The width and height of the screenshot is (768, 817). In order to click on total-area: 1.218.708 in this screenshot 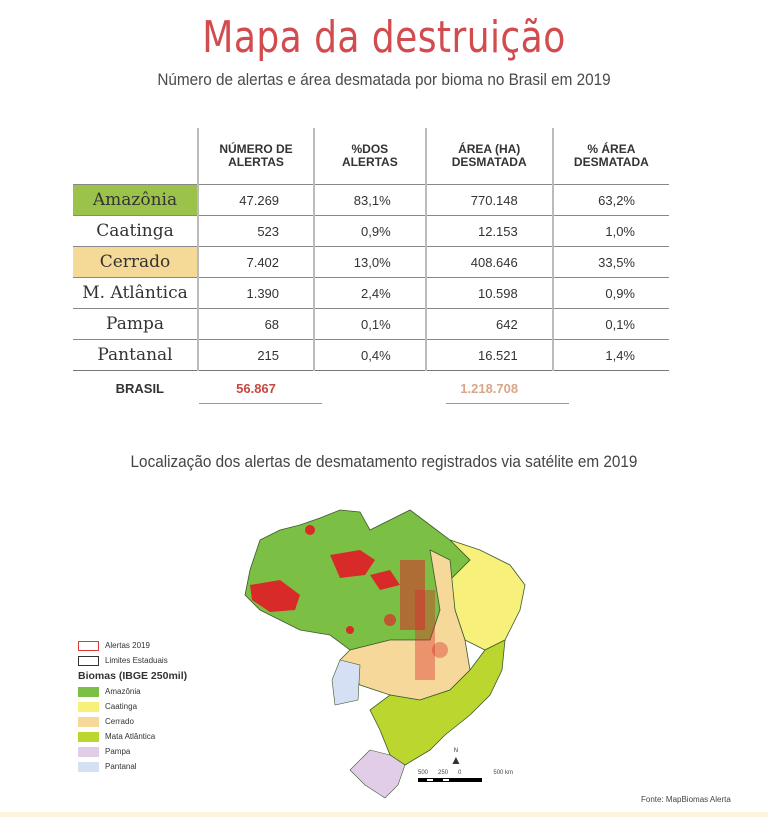, I will do `click(489, 387)`.